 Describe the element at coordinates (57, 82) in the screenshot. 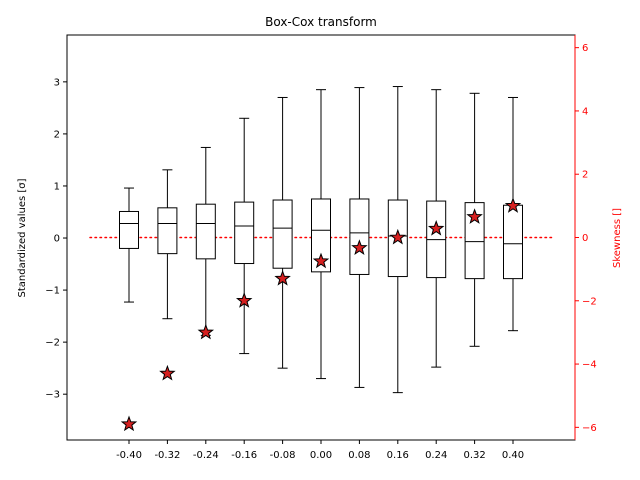

I see `left-tick-label: 3` at that location.